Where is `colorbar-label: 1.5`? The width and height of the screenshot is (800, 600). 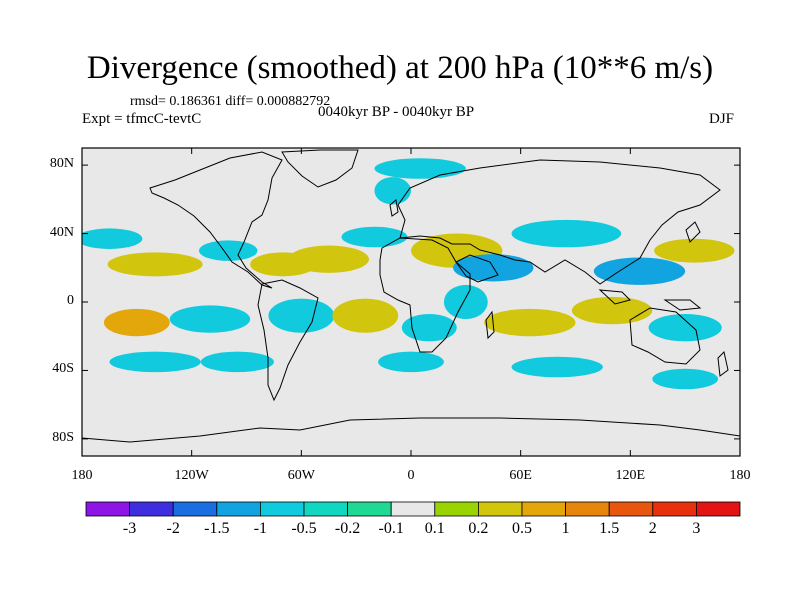
colorbar-label: 1.5 is located at coordinates (609, 528).